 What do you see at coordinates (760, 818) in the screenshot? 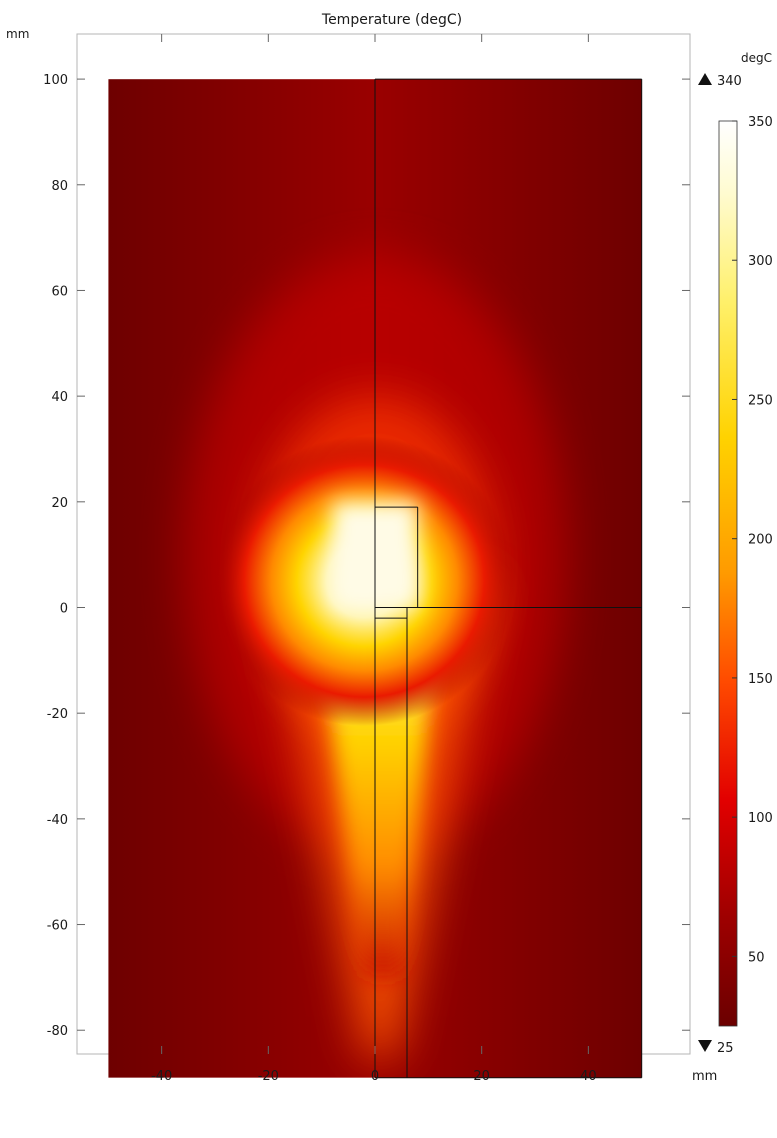
I see `colorbar-tick-label: 100` at bounding box center [760, 818].